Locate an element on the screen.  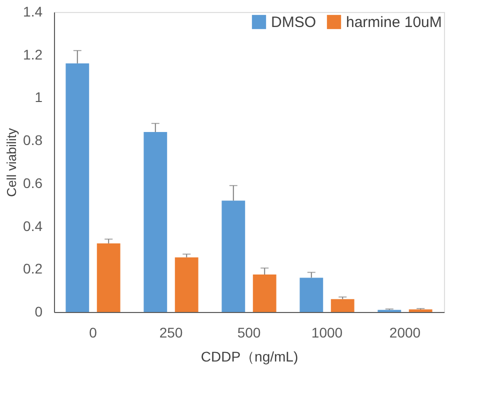
y-tick-label: 1.2 is located at coordinates (33, 54).